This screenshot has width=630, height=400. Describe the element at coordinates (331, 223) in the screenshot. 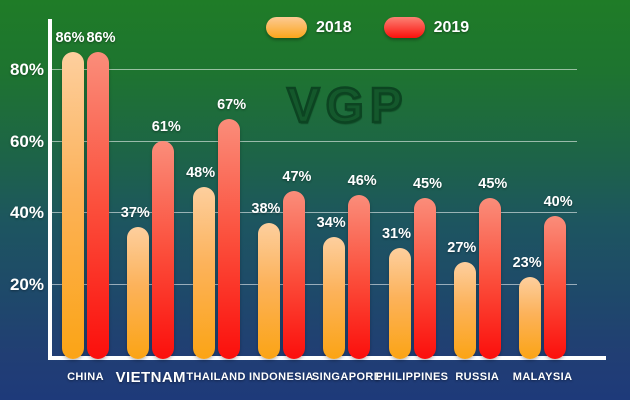

I see `bar-value-label-singapore-2018: 34%` at that location.